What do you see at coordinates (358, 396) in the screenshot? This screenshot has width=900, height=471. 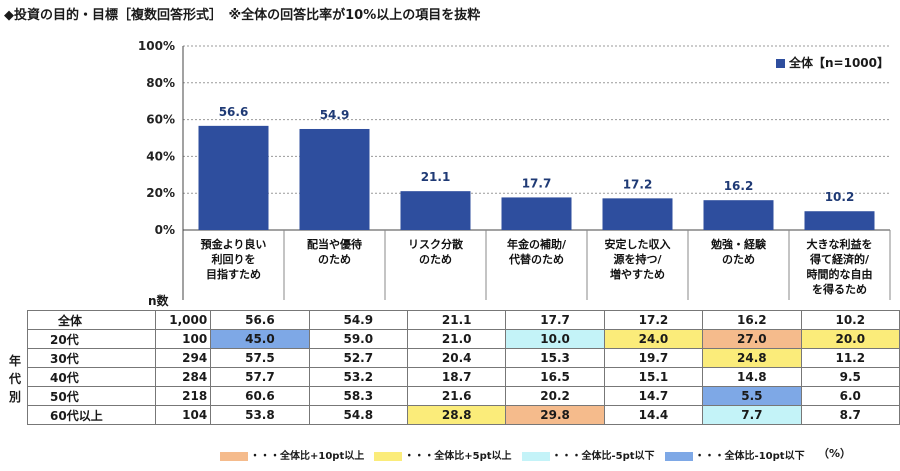 I see `table-cell: 58.3` at bounding box center [358, 396].